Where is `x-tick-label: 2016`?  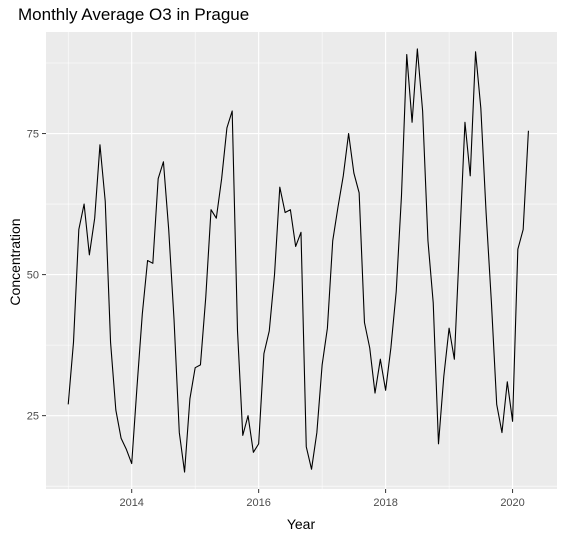 x-tick-label: 2016 is located at coordinates (258, 503).